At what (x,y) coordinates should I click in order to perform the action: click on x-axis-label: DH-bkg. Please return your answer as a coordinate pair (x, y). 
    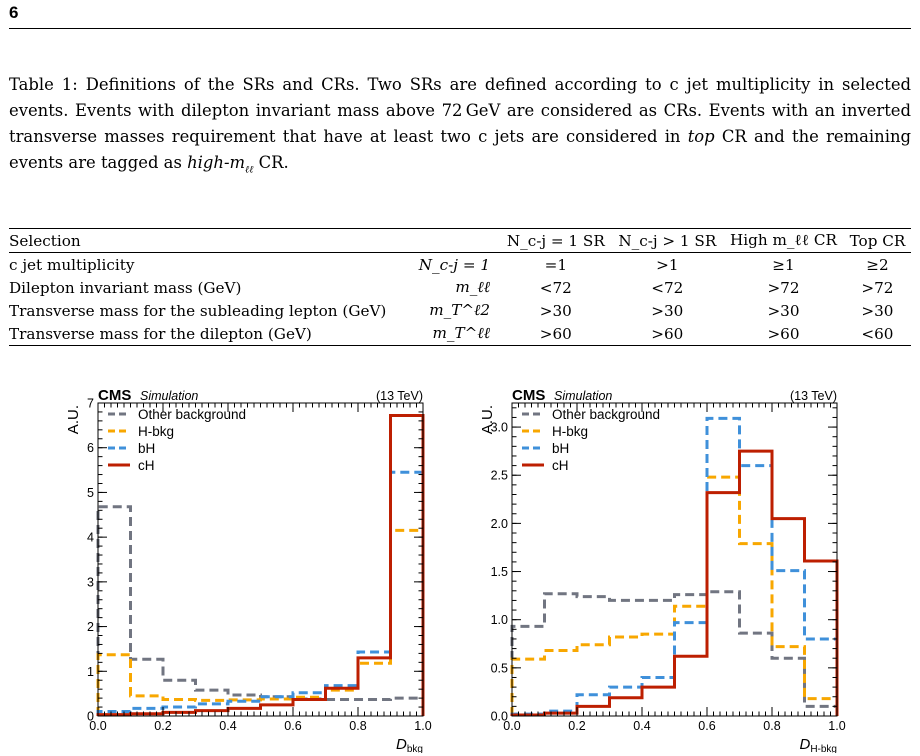
    Looking at the image, I should click on (818, 744).